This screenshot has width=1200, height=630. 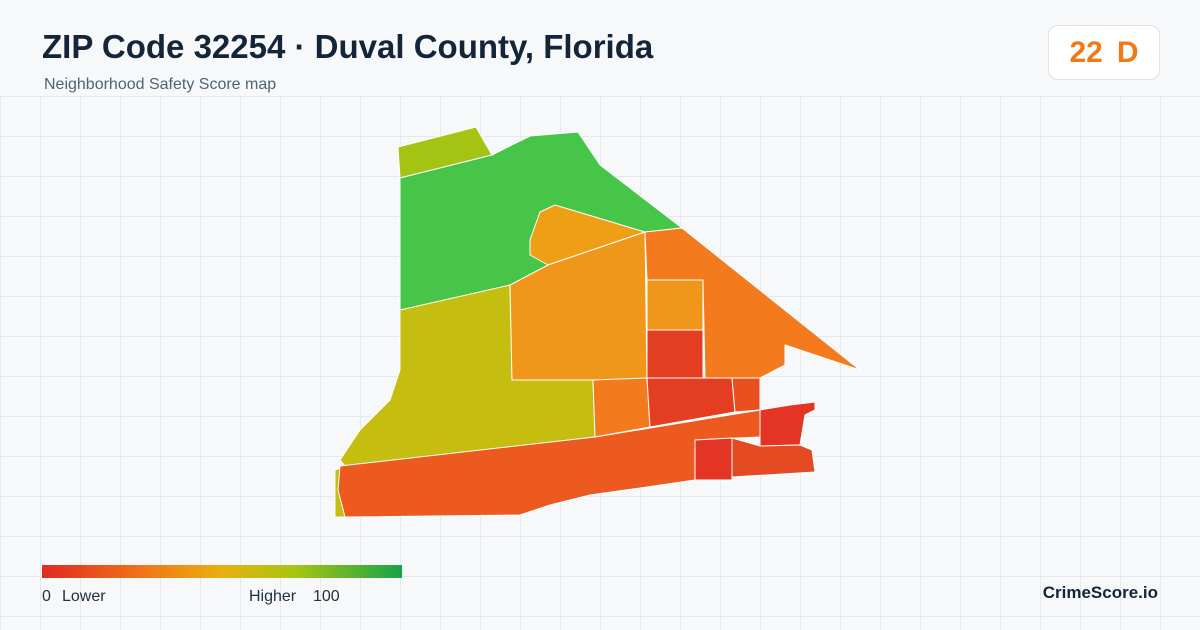 I want to click on legend-max: 100, so click(x=326, y=596).